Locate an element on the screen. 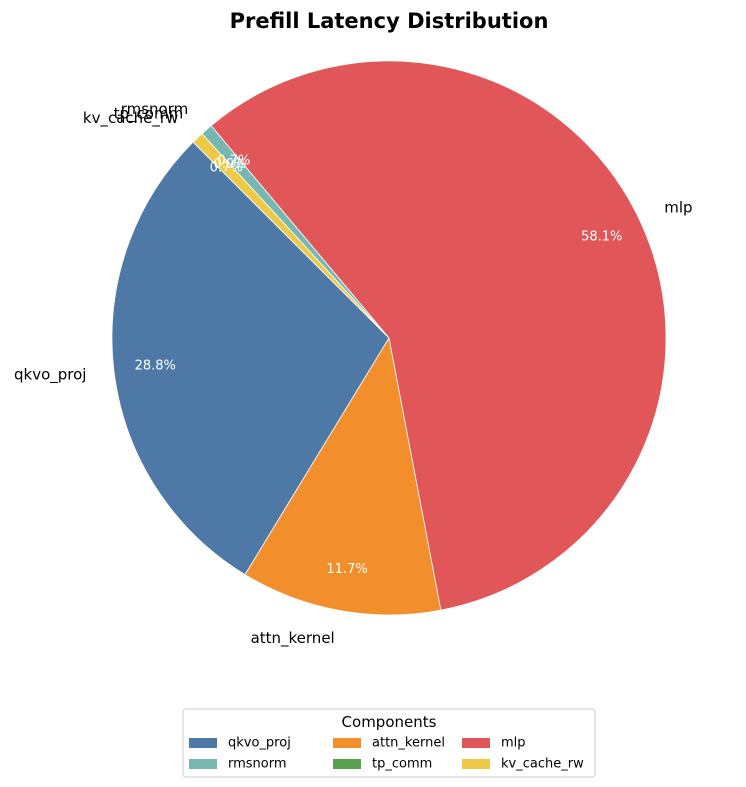  legend-label-kv-cache-rw: kv_cache_rw is located at coordinates (542, 764).